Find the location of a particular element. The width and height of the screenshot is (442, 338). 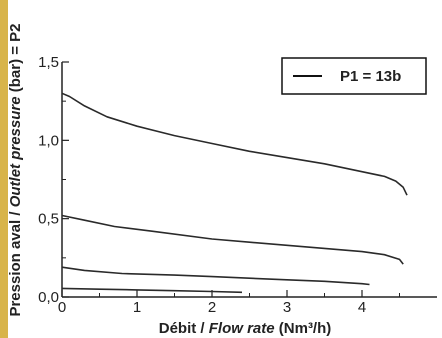

y-tick-label: 1,5 is located at coordinates (48, 62).